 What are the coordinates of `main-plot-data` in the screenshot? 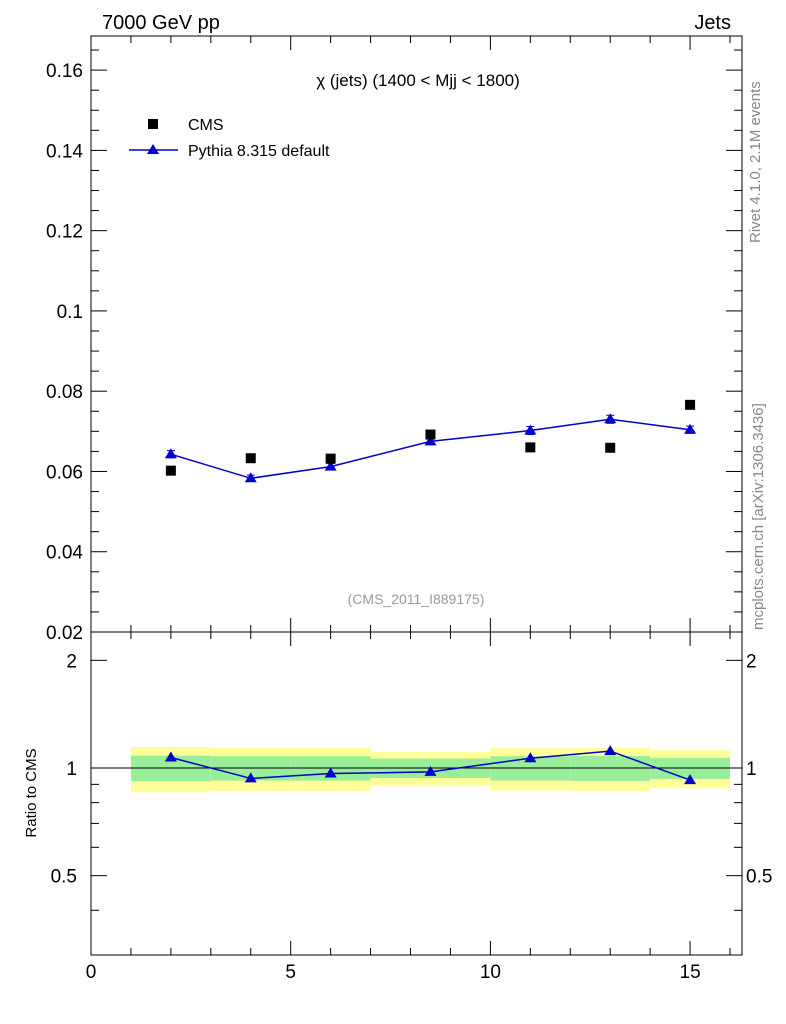 It's located at (430, 441).